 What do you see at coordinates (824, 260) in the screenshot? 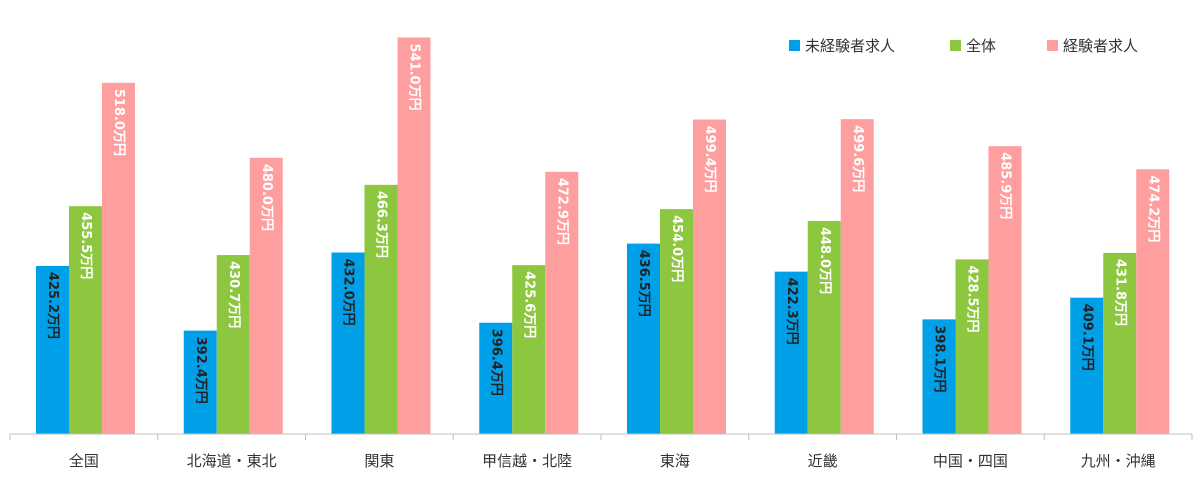
I see `data-label: 448.0万円` at bounding box center [824, 260].